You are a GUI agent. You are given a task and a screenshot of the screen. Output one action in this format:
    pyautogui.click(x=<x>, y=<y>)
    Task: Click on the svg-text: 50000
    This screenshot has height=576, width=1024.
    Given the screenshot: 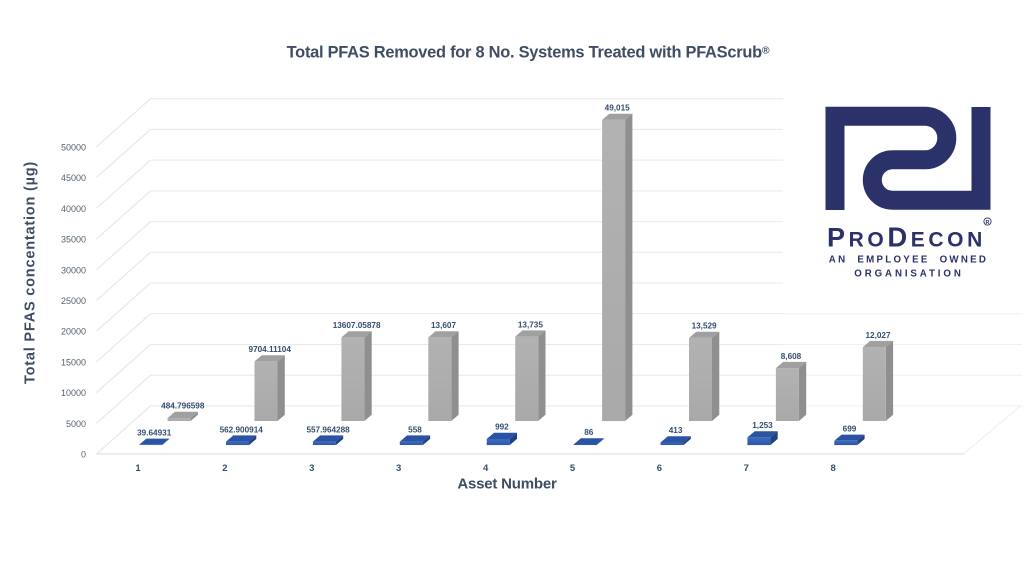 What is the action you would take?
    pyautogui.click(x=73, y=147)
    